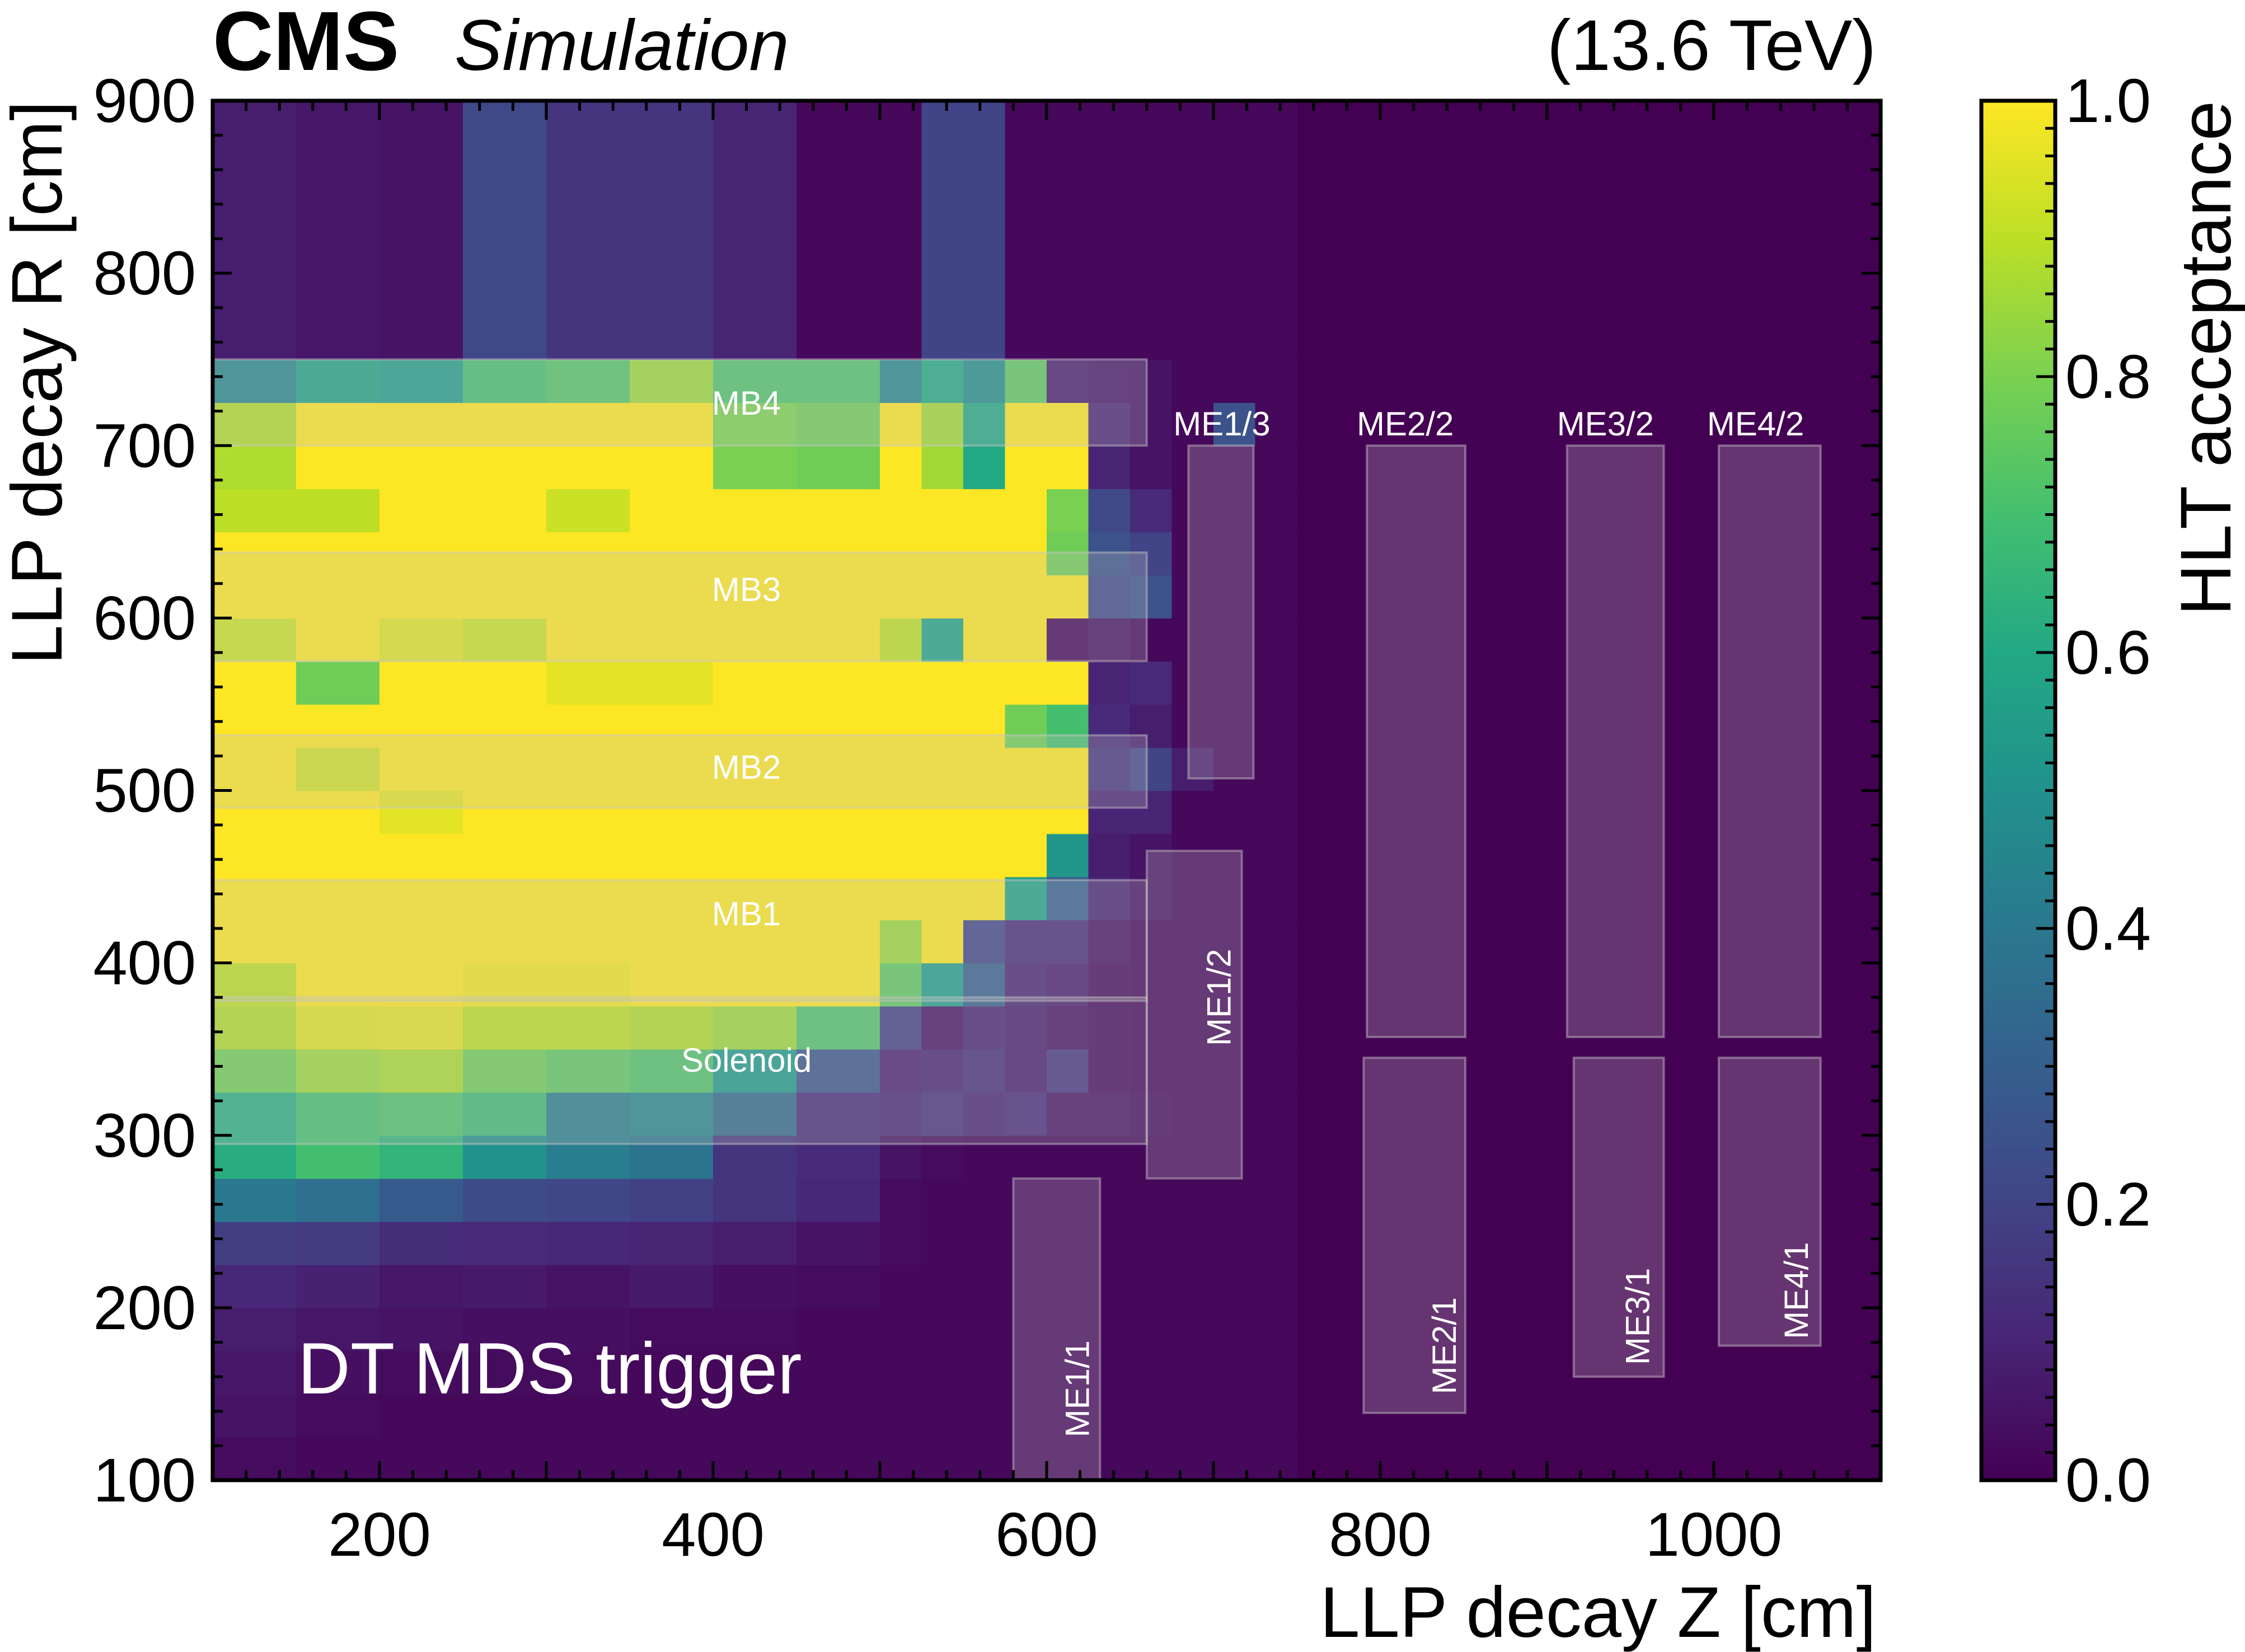 The image size is (2245, 1652). Describe the element at coordinates (144, 1480) in the screenshot. I see `y-tick-label: 100` at that location.